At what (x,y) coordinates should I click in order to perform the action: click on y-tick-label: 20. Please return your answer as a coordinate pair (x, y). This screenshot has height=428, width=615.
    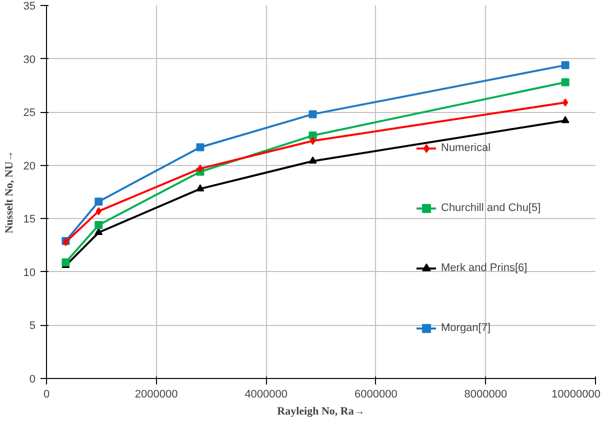
    Looking at the image, I should click on (29, 166).